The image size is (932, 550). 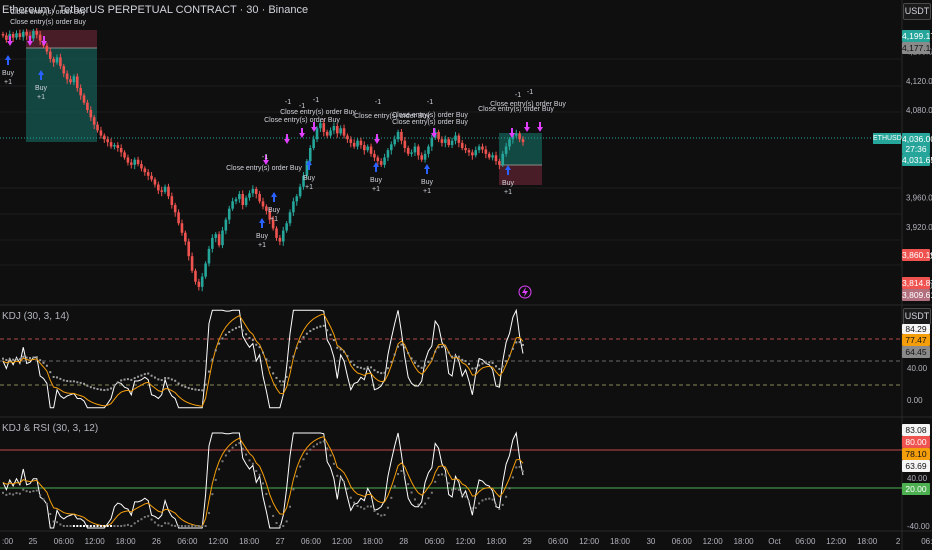 I want to click on plus-one-label: +1, so click(x=427, y=191).